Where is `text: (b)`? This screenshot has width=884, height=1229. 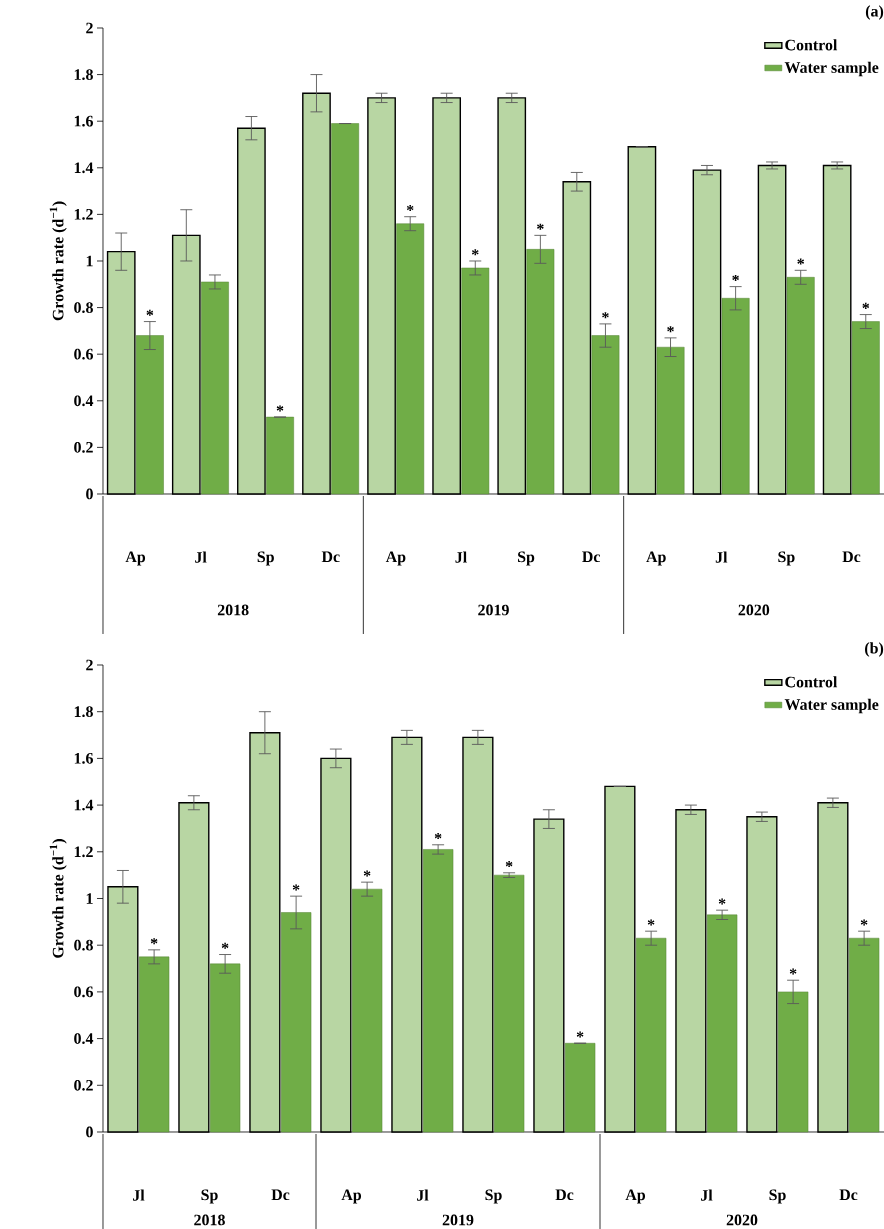
text: (b) is located at coordinates (874, 649).